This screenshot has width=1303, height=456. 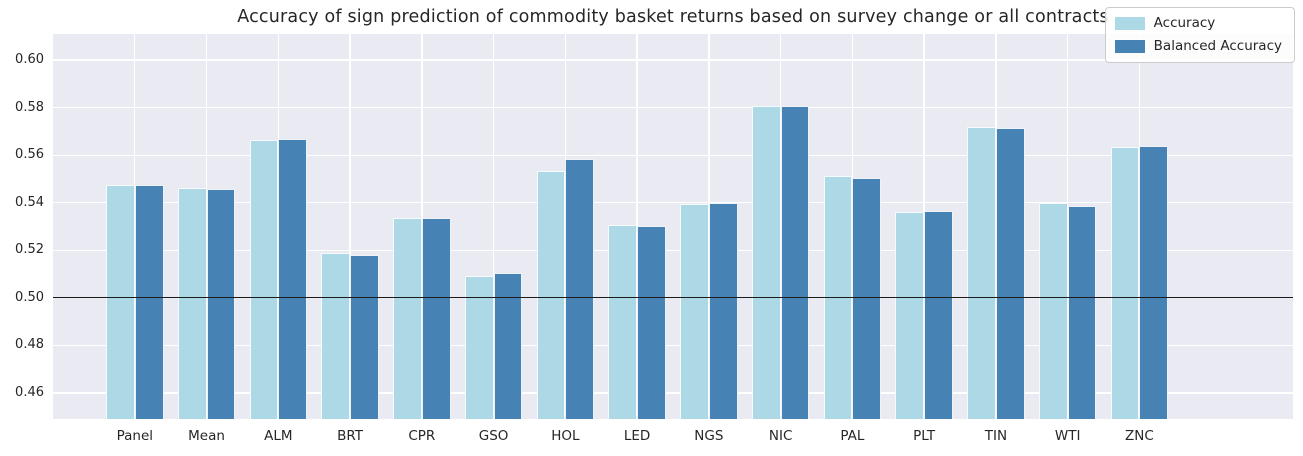 I want to click on bar-accuracy-nic, so click(x=766, y=262).